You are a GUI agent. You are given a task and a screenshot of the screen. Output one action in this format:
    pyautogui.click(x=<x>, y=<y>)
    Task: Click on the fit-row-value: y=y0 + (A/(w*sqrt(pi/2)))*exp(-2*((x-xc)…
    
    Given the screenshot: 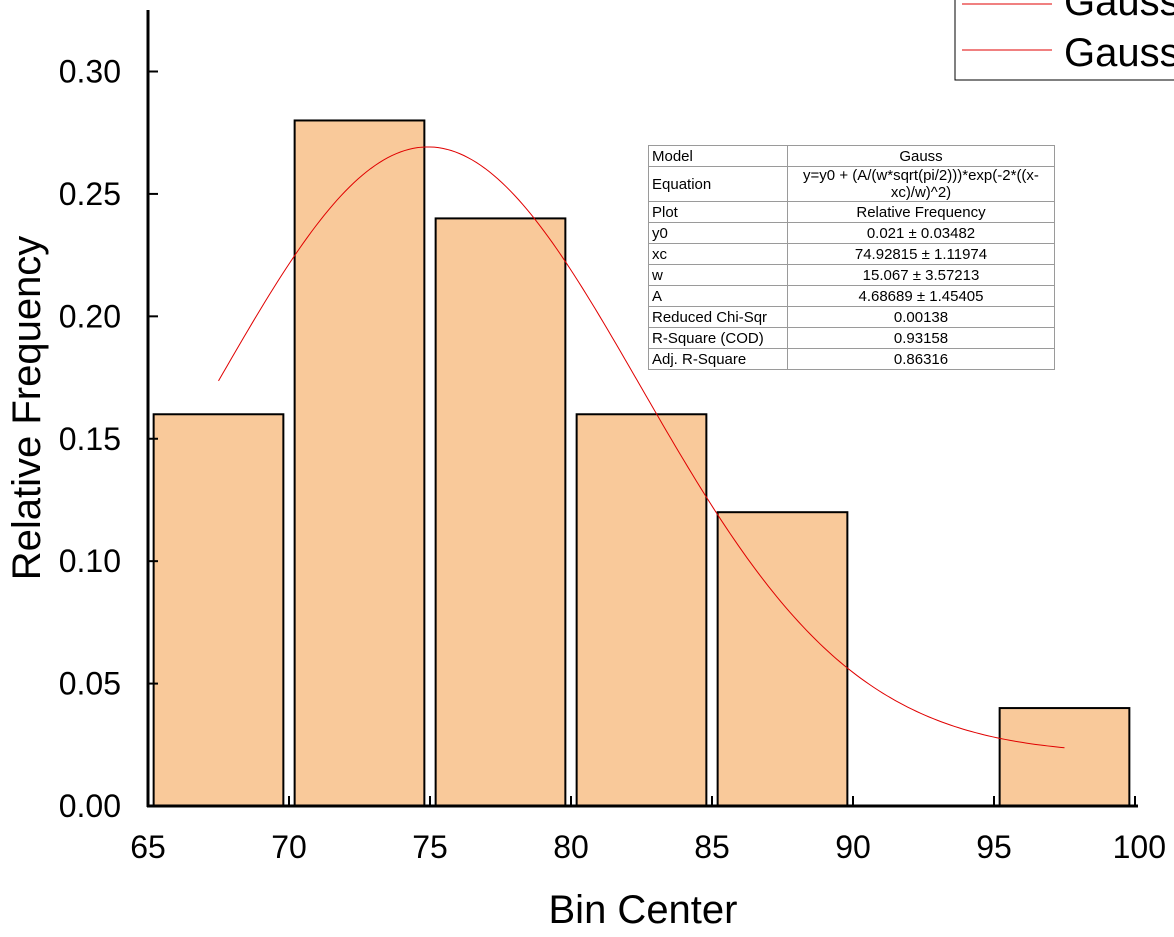 What is the action you would take?
    pyautogui.click(x=921, y=184)
    